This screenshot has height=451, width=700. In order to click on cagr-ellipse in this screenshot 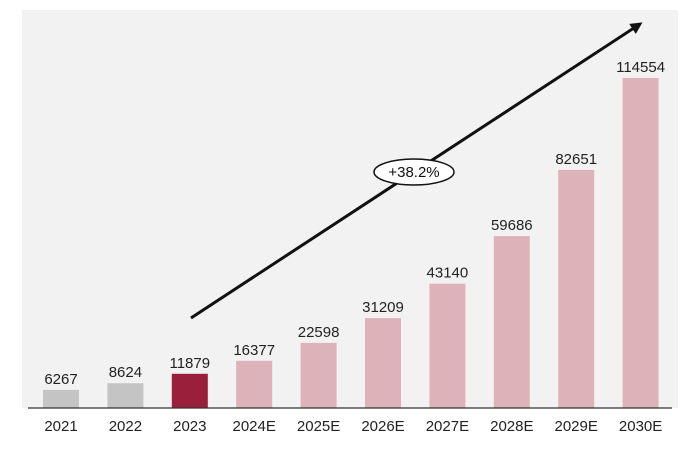, I will do `click(414, 172)`.